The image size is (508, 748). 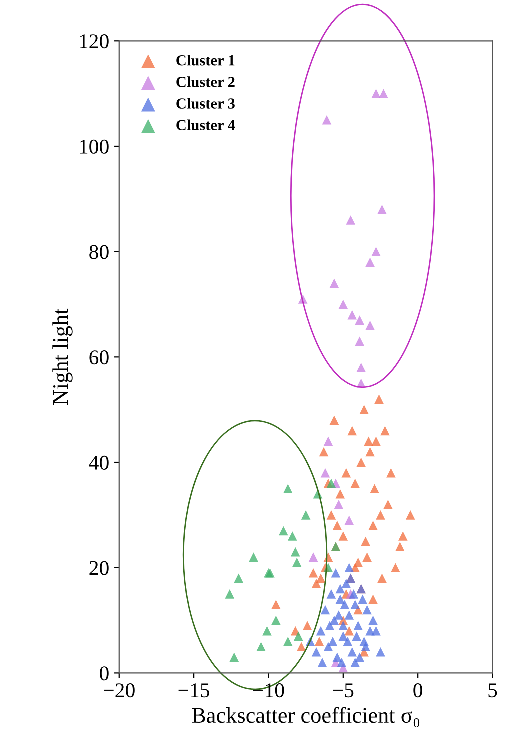 I want to click on x-tick-label: −15, so click(x=194, y=691).